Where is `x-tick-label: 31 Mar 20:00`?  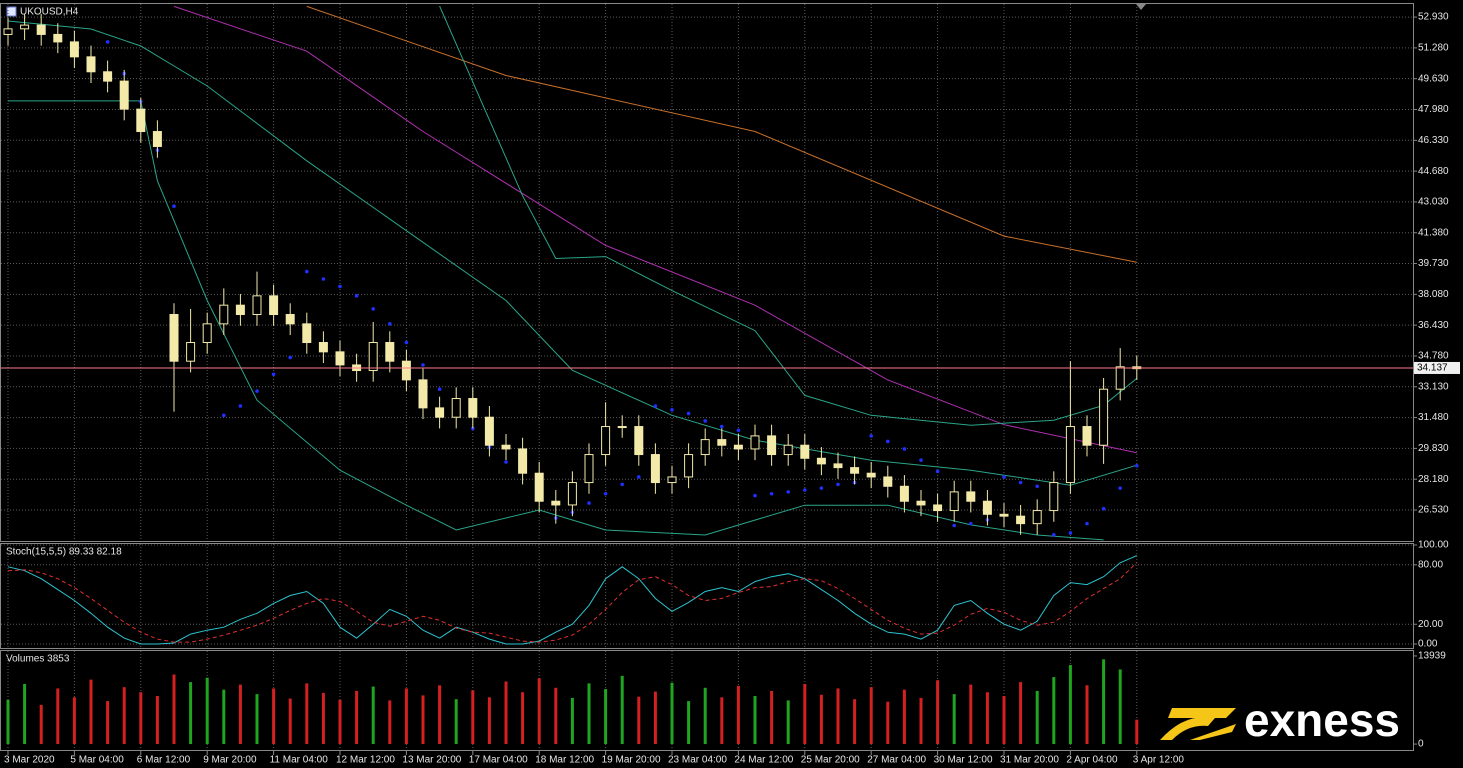 x-tick-label: 31 Mar 20:00 is located at coordinates (1029, 760).